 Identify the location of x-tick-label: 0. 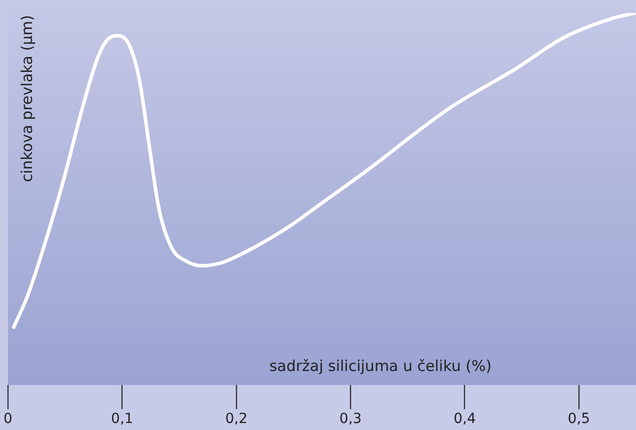
(8, 419).